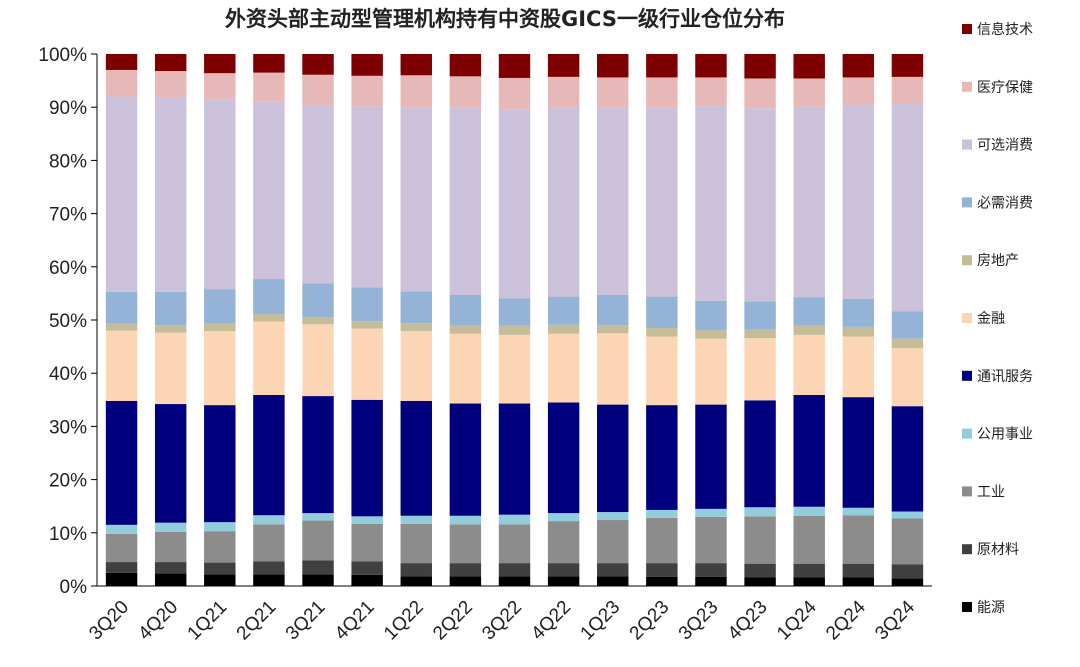 This screenshot has width=1080, height=667. Describe the element at coordinates (74, 587) in the screenshot. I see `y-tick-label: 0%` at that location.